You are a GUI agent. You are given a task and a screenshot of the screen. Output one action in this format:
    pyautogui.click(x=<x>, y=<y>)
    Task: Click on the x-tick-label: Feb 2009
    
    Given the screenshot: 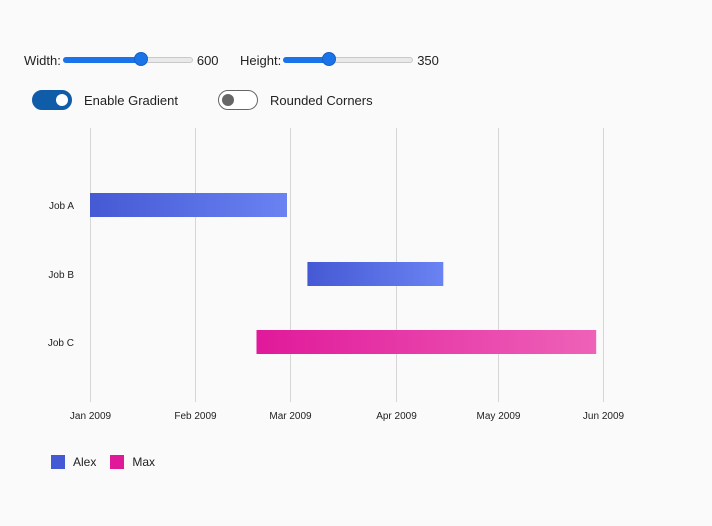 What is the action you would take?
    pyautogui.click(x=195, y=416)
    